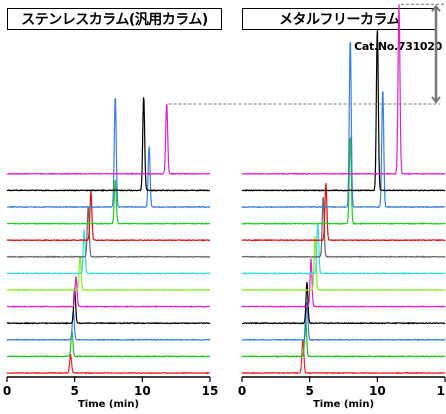  I want to click on x-tick-label-left-15: 15, so click(210, 391).